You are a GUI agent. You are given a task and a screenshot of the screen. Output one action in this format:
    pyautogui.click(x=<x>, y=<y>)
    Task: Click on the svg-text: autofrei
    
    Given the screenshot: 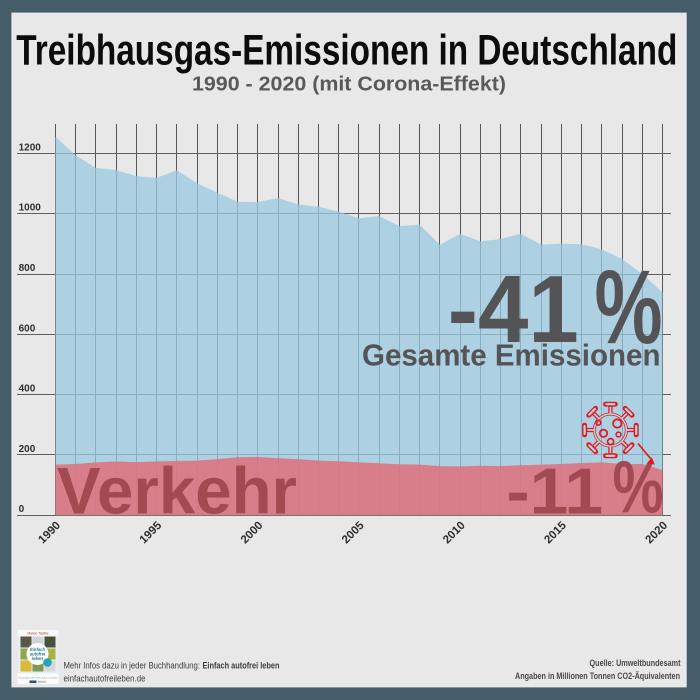 What is the action you would take?
    pyautogui.click(x=38, y=654)
    